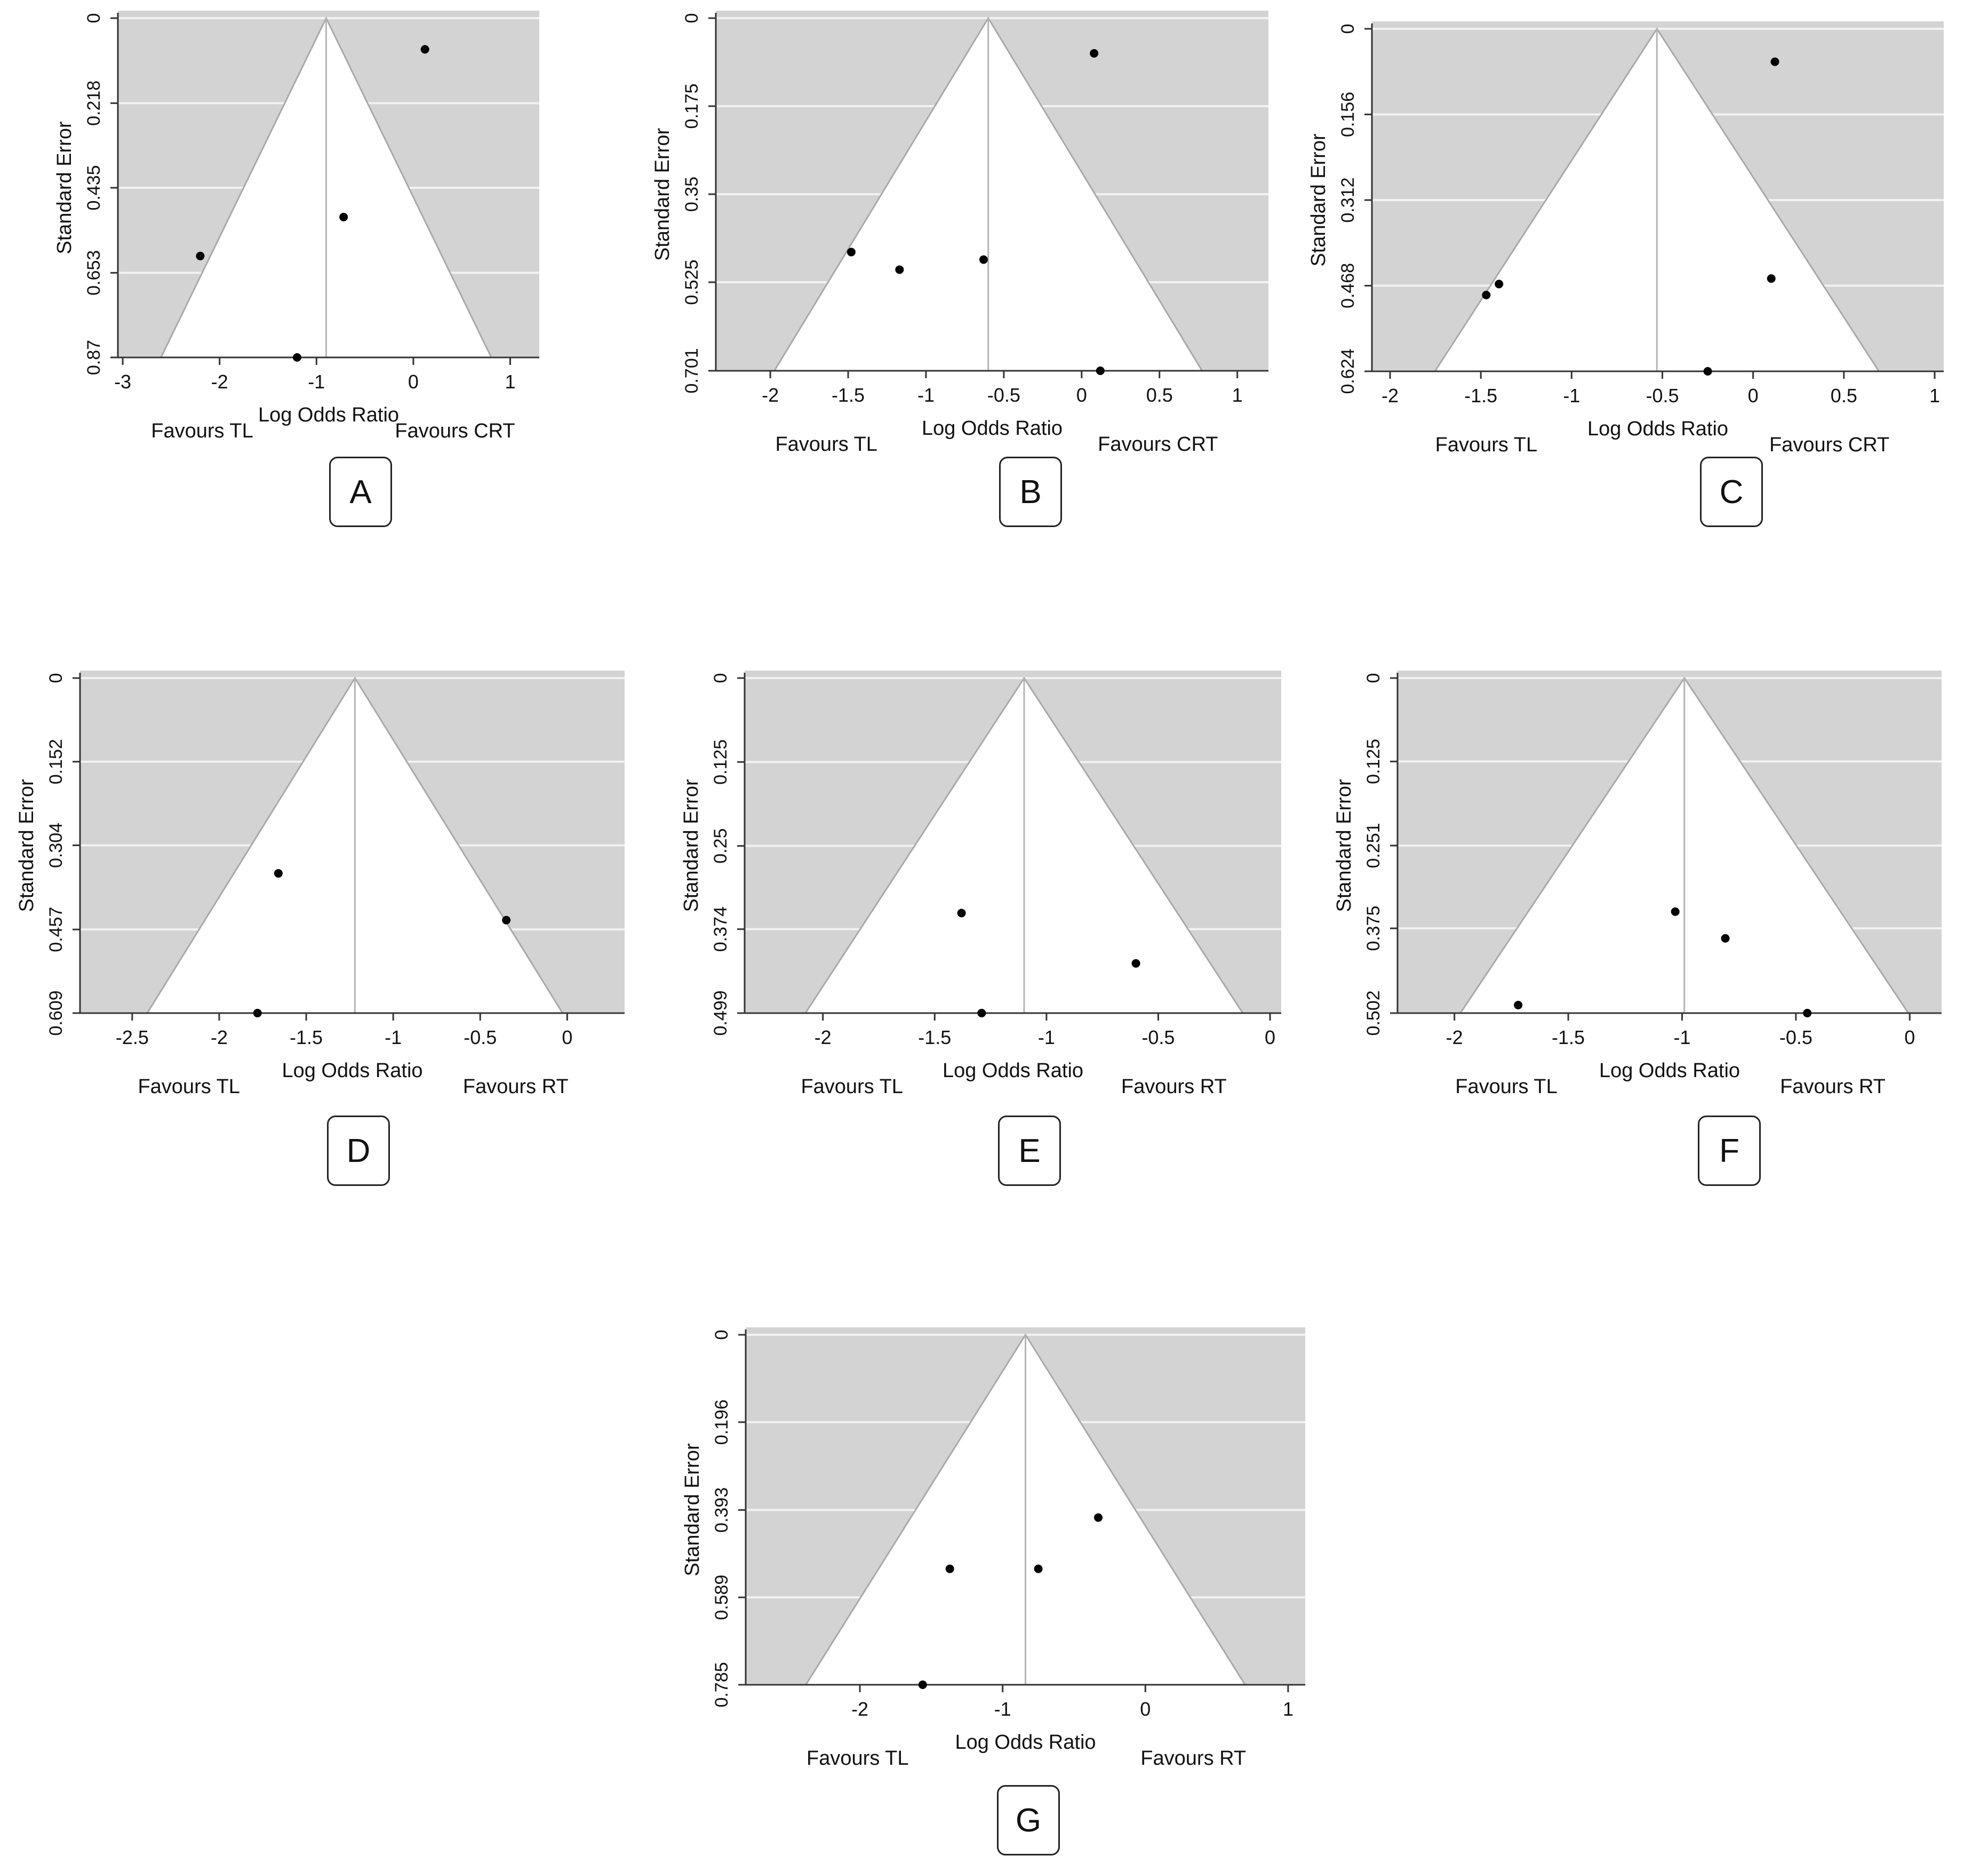 The width and height of the screenshot is (1988, 1872). What do you see at coordinates (722, 1597) in the screenshot?
I see `y-tick-label: 0.589` at bounding box center [722, 1597].